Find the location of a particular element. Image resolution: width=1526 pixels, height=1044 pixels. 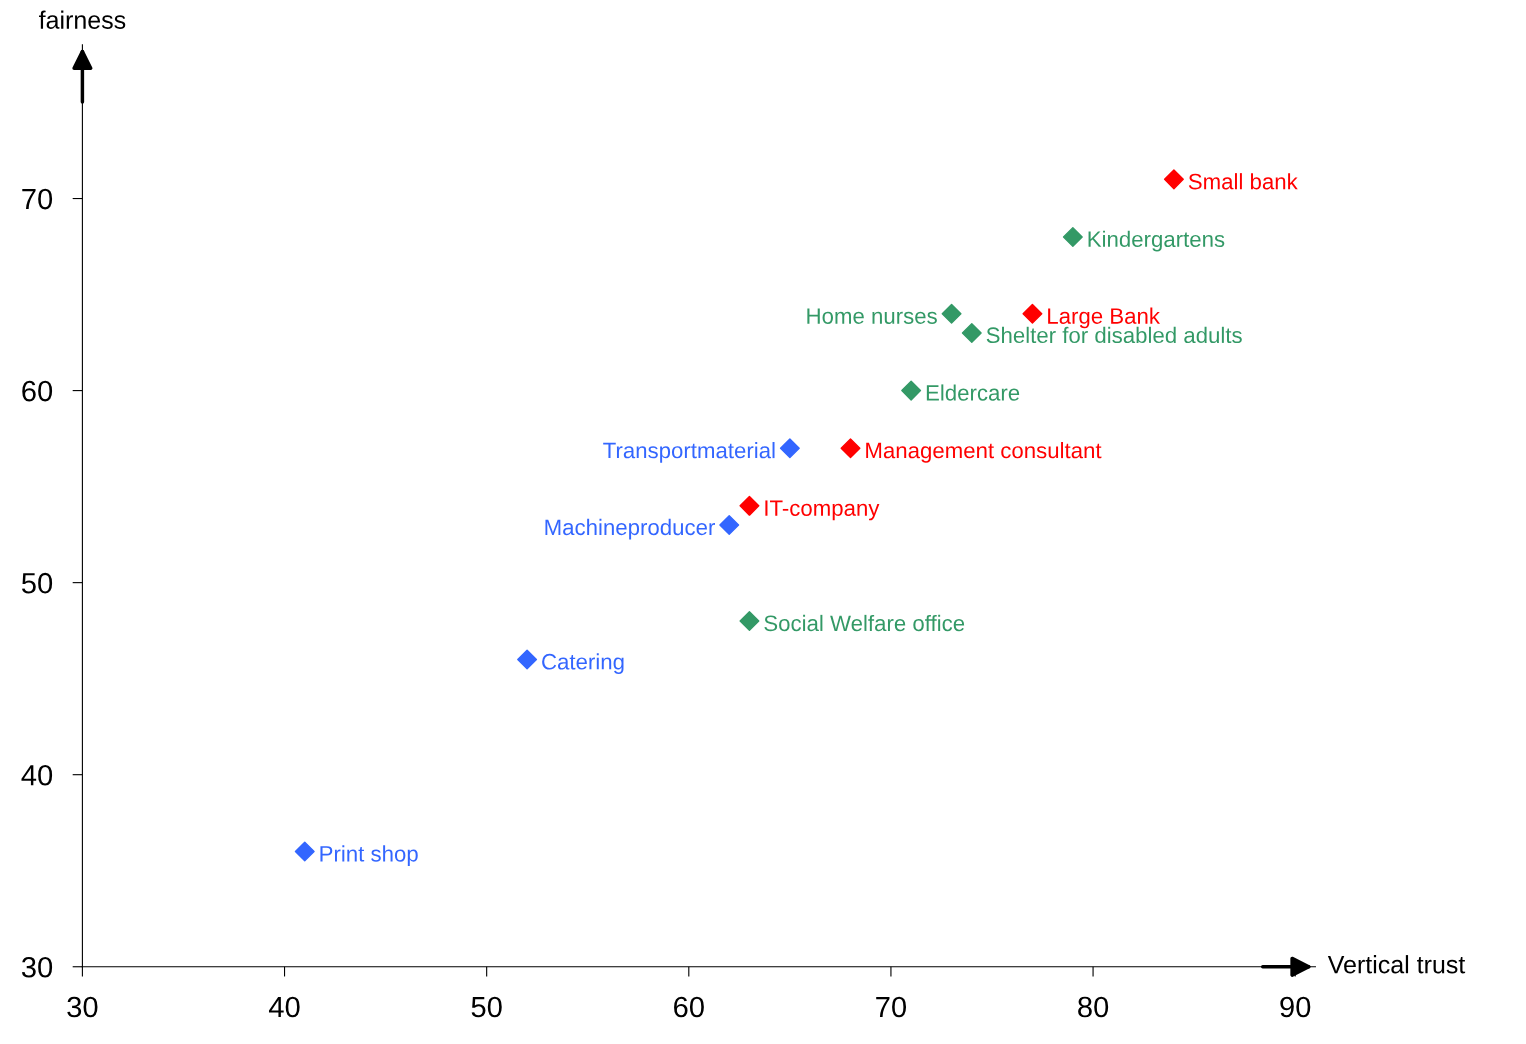

annotation: Catering is located at coordinates (583, 663).